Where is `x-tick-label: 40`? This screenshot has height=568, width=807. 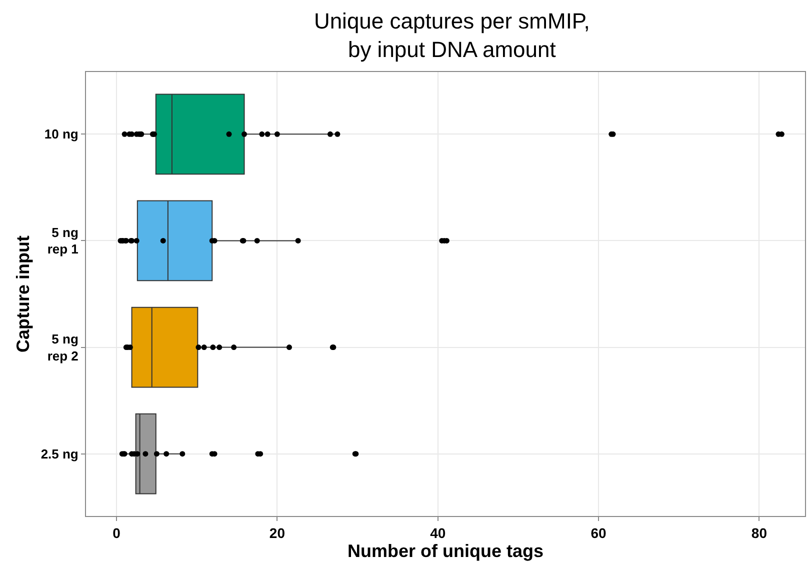 x-tick-label: 40 is located at coordinates (438, 532).